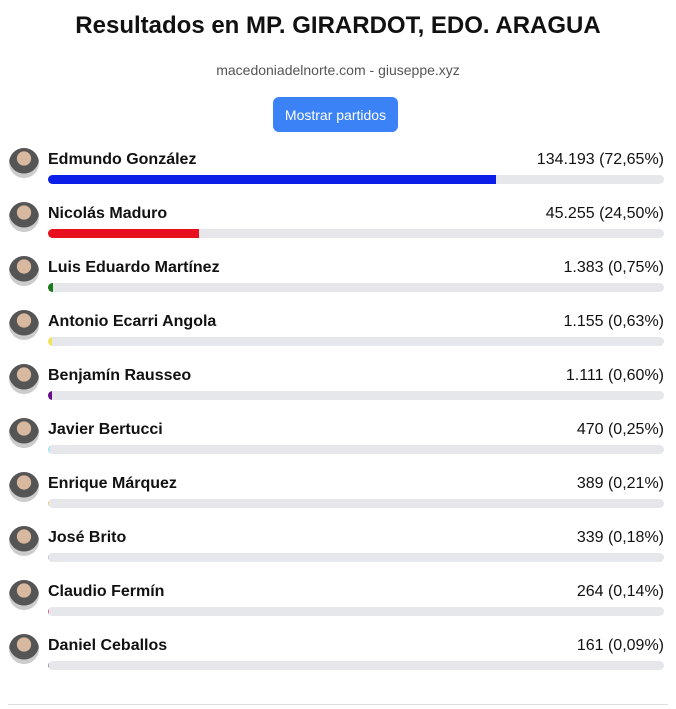 The image size is (676, 709). What do you see at coordinates (108, 213) in the screenshot?
I see `candidate-name: Nicolás Maduro` at bounding box center [108, 213].